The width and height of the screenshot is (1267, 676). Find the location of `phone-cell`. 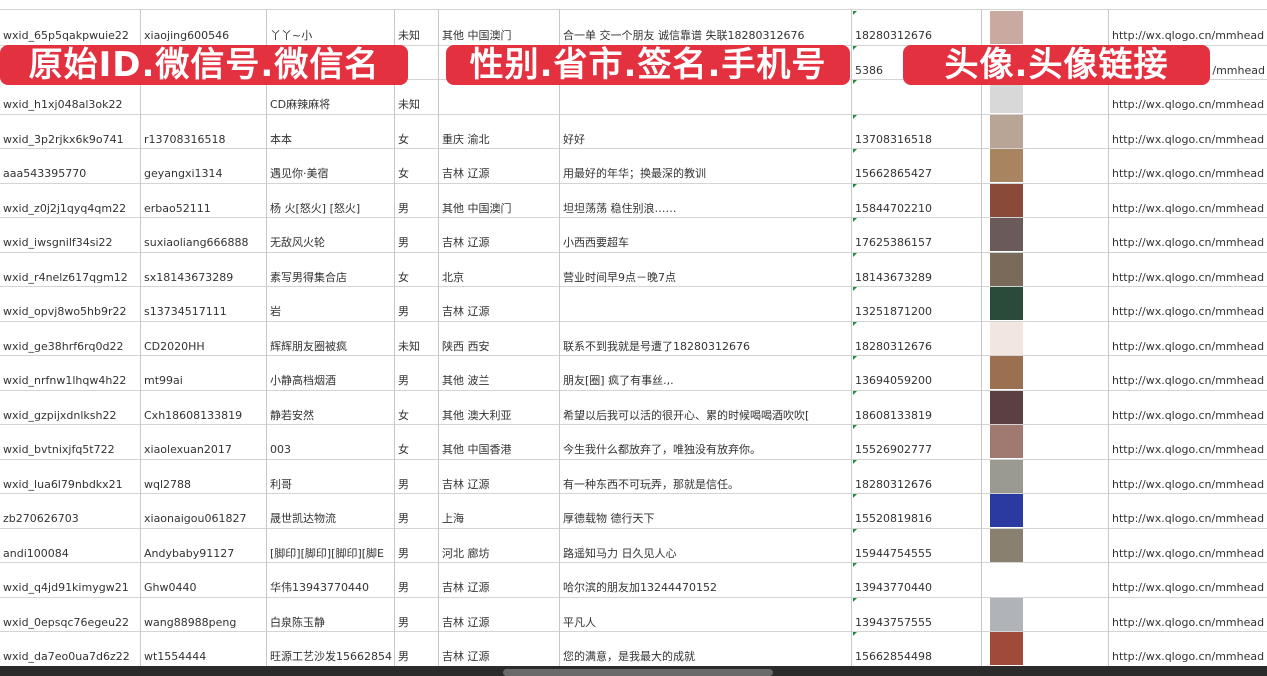

phone-cell is located at coordinates (917, 96).